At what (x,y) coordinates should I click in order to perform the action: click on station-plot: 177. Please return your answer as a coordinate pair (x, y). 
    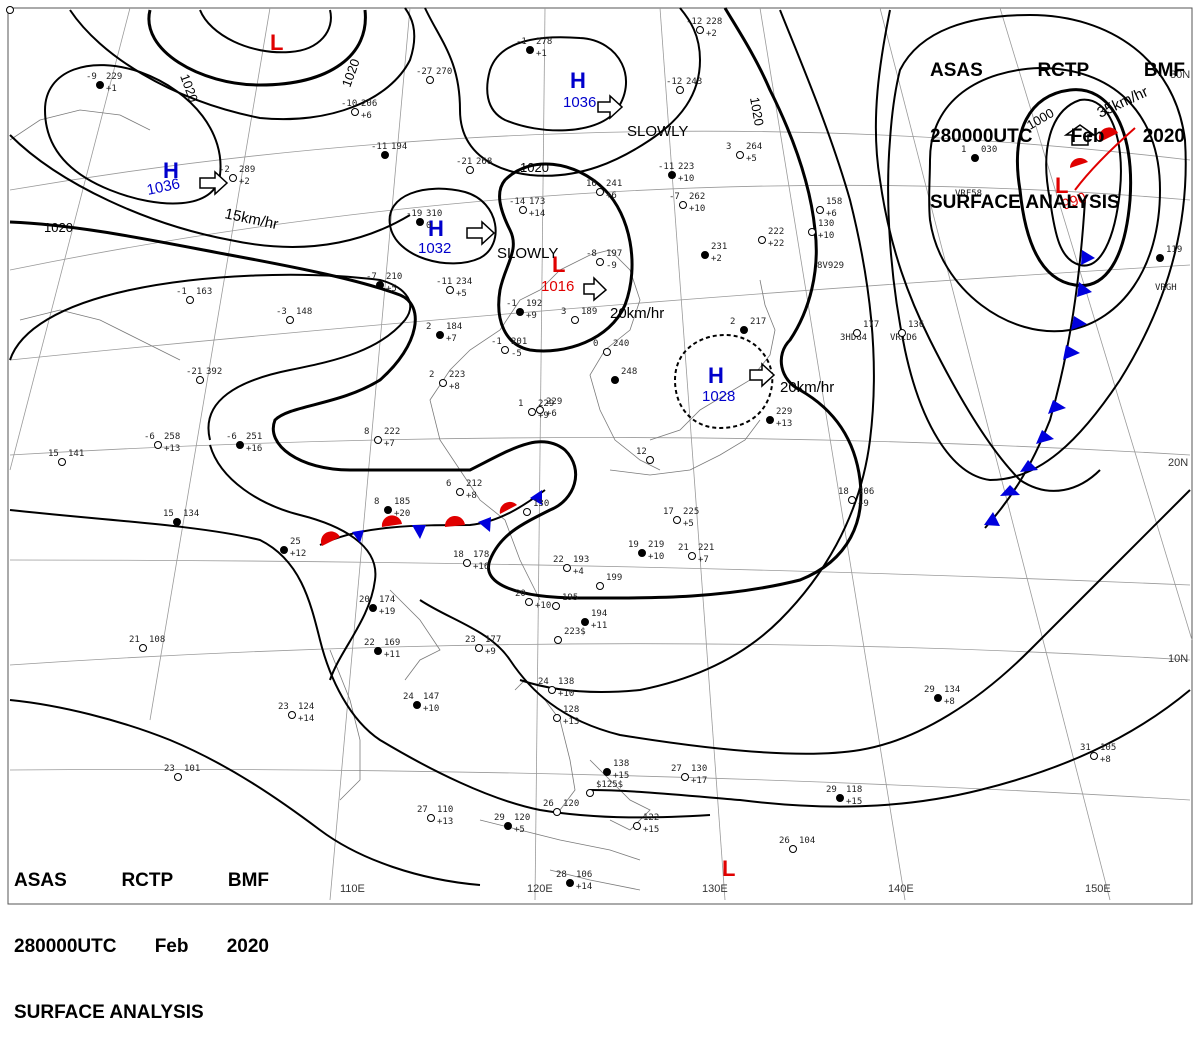
    Looking at the image, I should click on (866, 328).